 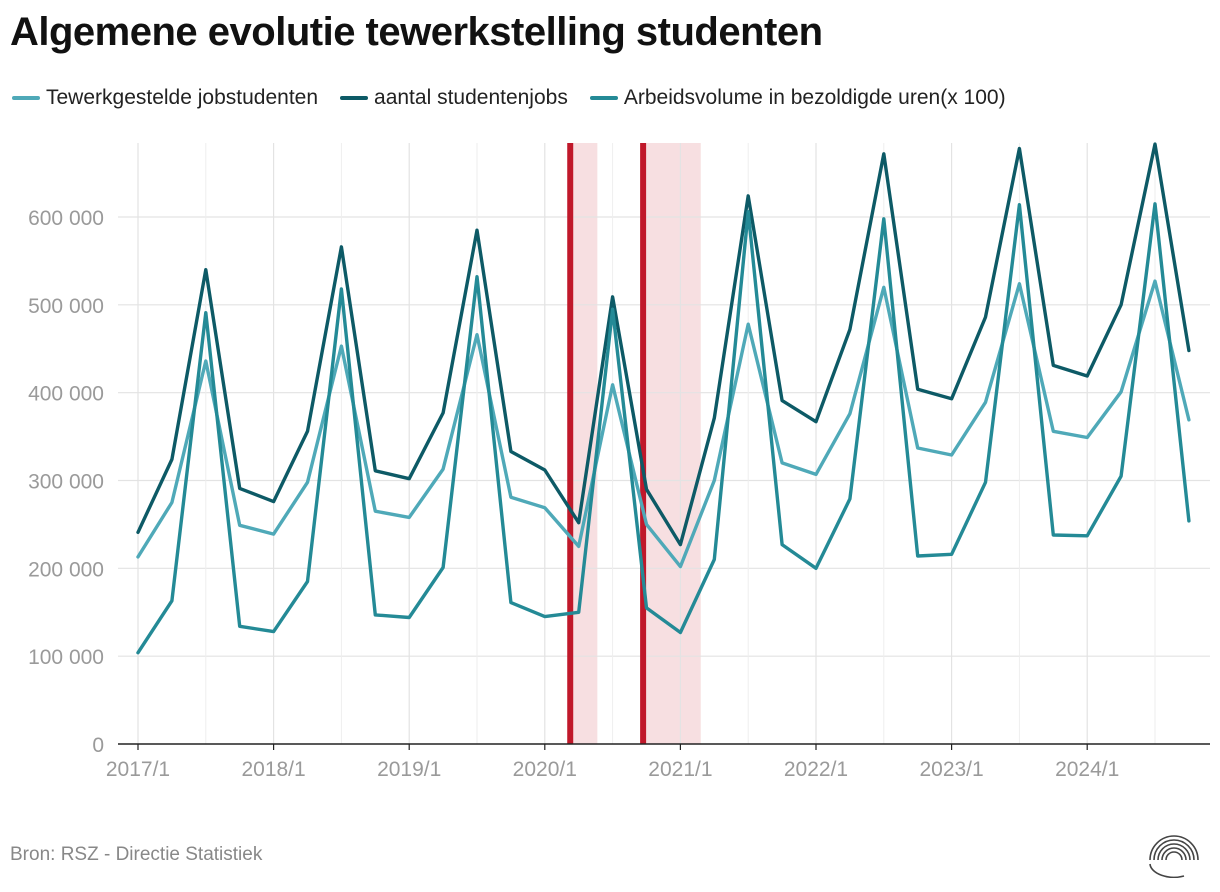 What do you see at coordinates (354, 98) in the screenshot?
I see `legend-swatch-studentenjobs` at bounding box center [354, 98].